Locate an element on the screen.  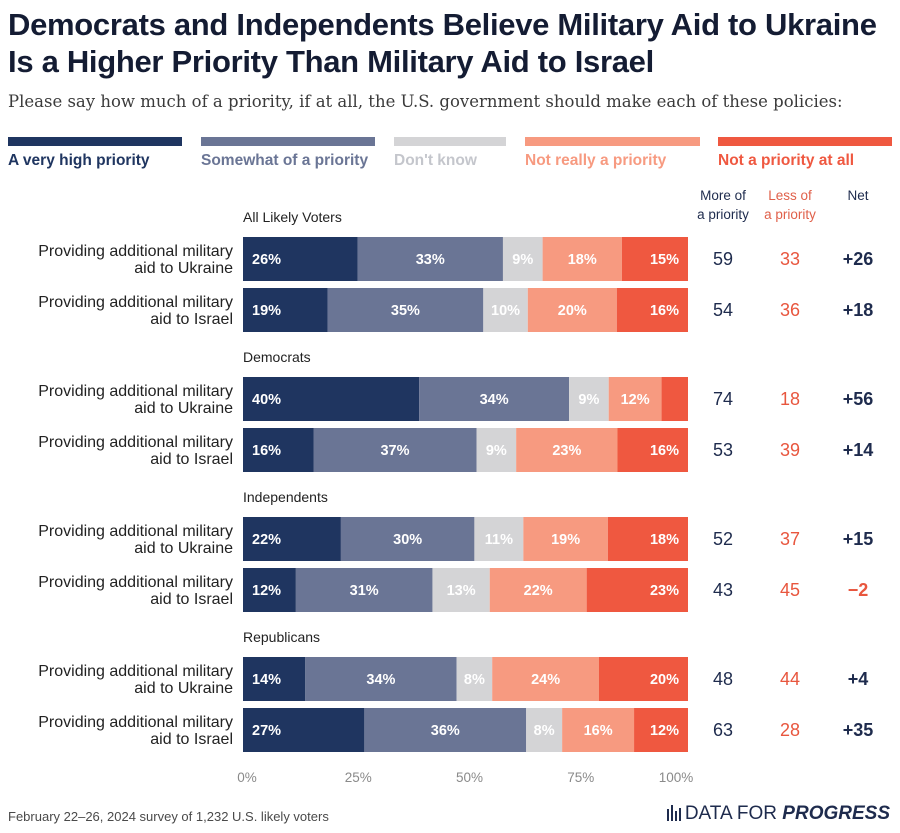
data-label: 15% is located at coordinates (664, 260).